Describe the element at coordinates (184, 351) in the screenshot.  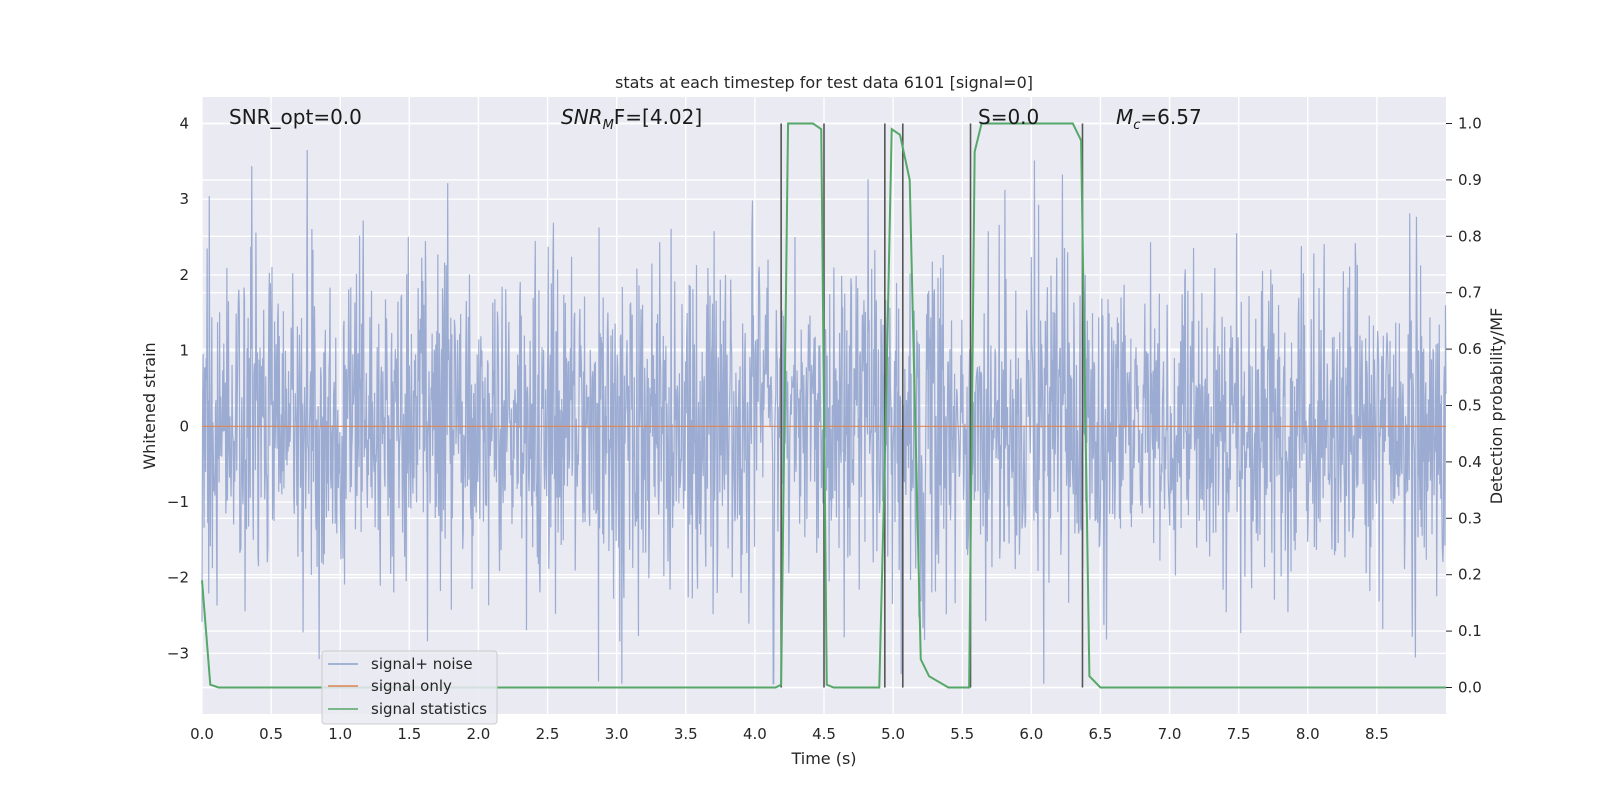
I see `y-tick-label: 1` at that location.